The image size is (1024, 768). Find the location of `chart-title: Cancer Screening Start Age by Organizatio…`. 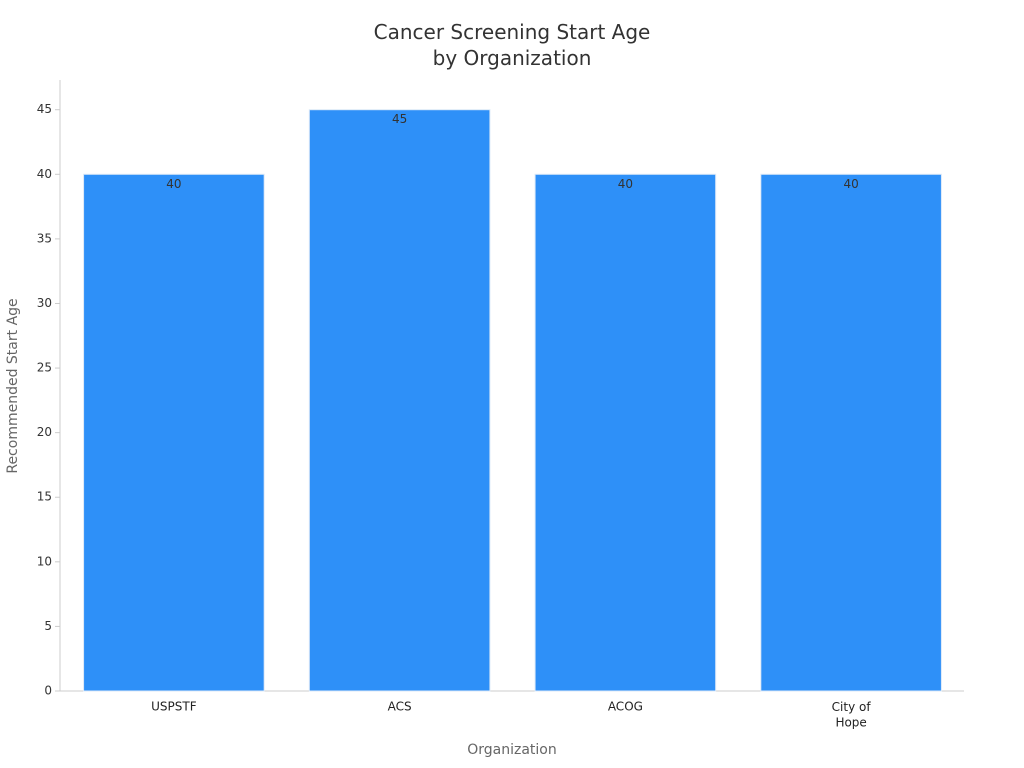

chart-title: Cancer Screening Start Age by Organizatio… is located at coordinates (512, 45).